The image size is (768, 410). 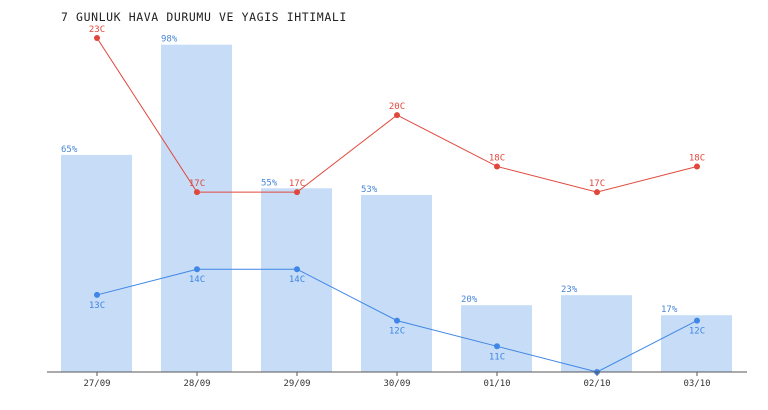 What do you see at coordinates (497, 357) in the screenshot?
I see `min-temp-label: 11C` at bounding box center [497, 357].